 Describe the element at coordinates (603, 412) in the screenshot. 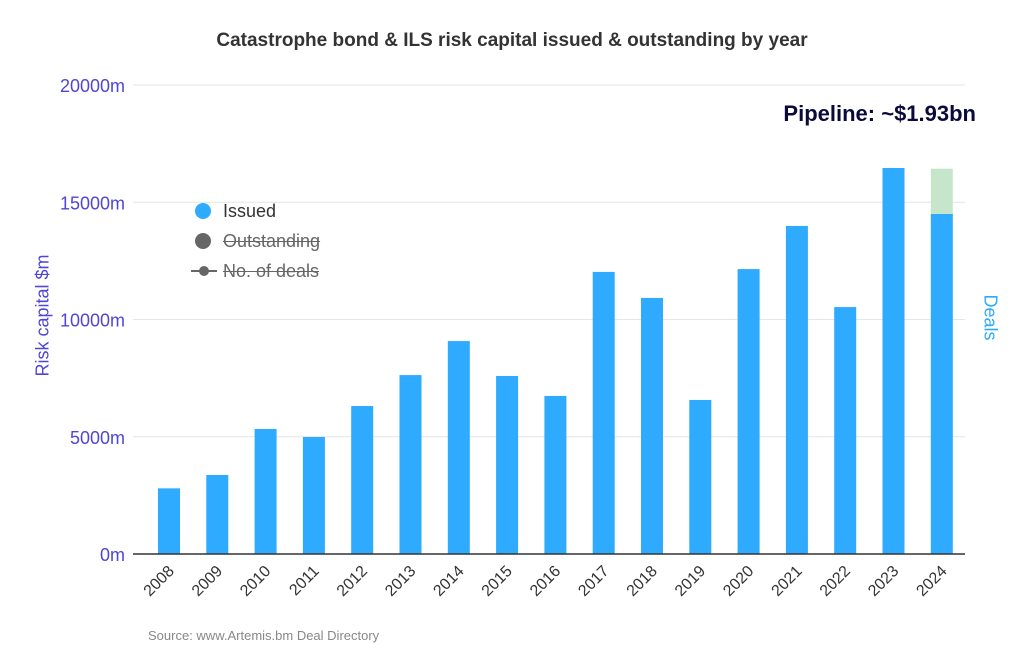

I see `bar-issued-2017` at that location.